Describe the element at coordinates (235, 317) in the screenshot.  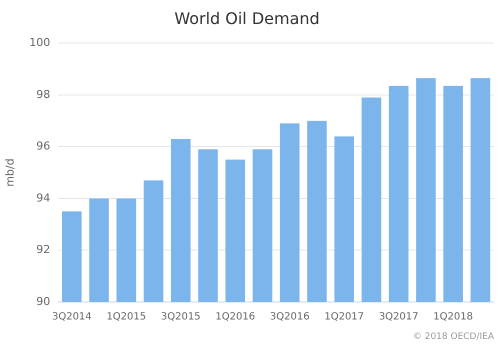
I see `x-tick-label: 1Q2016` at that location.